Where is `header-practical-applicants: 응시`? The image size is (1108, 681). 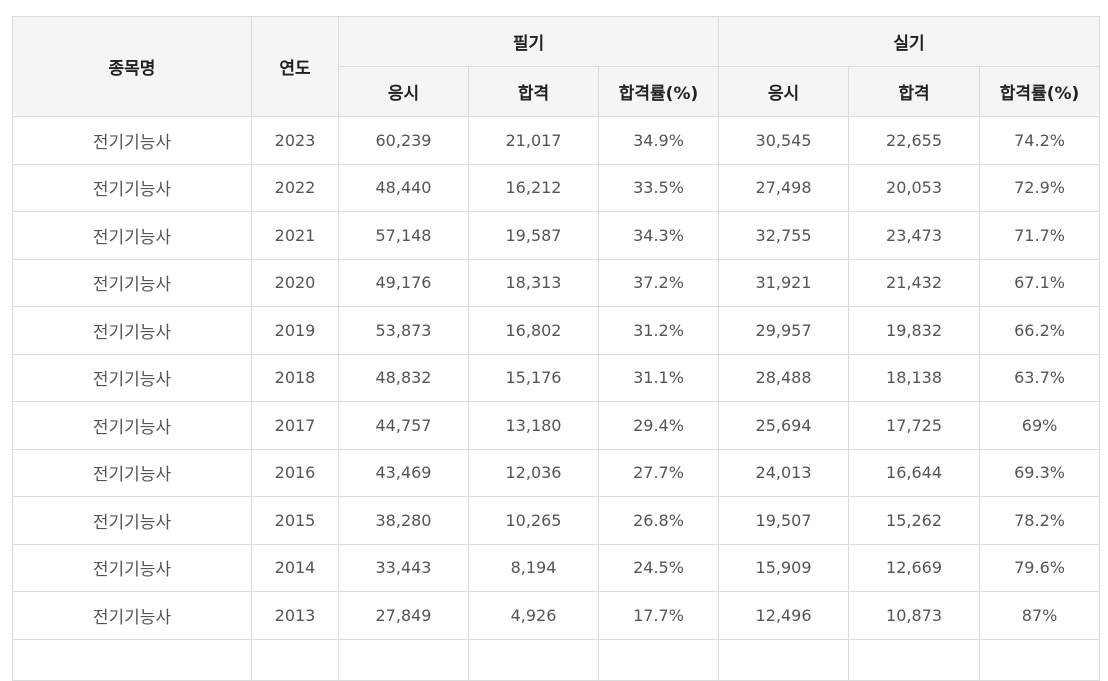 header-practical-applicants: 응시 is located at coordinates (784, 91).